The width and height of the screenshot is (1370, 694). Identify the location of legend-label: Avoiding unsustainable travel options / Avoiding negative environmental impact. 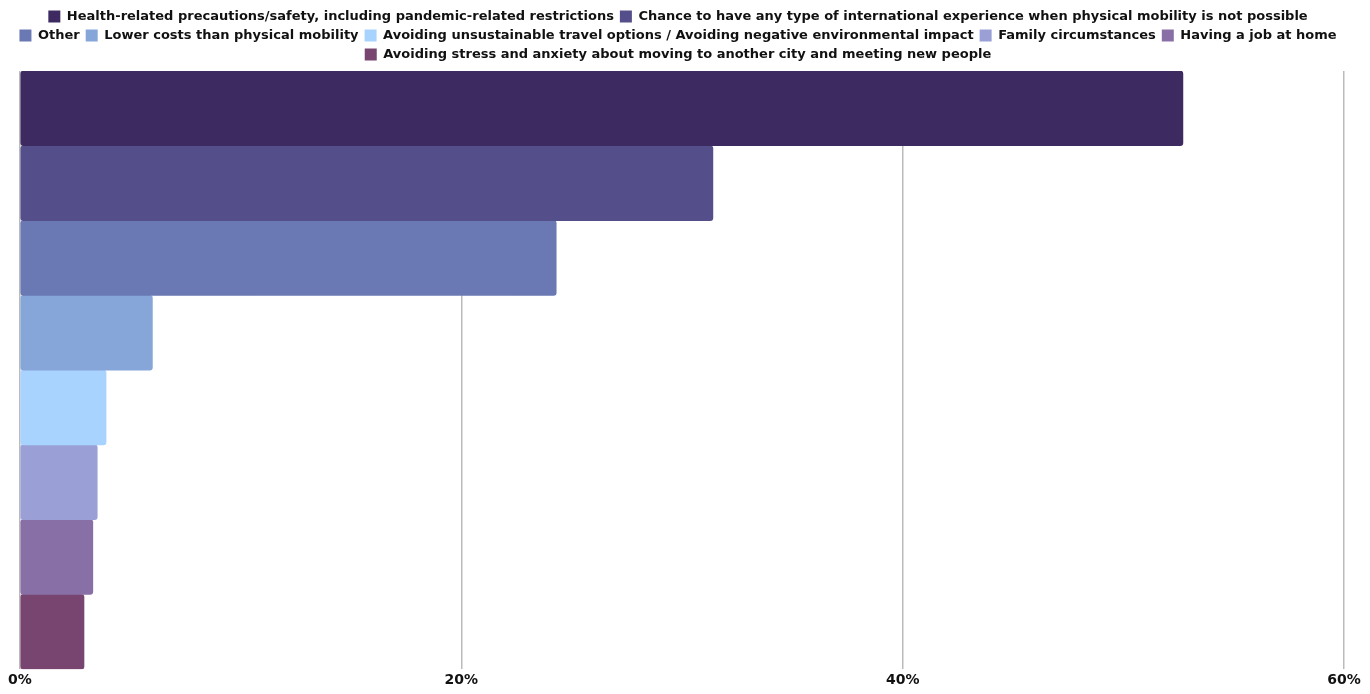
(678, 34).